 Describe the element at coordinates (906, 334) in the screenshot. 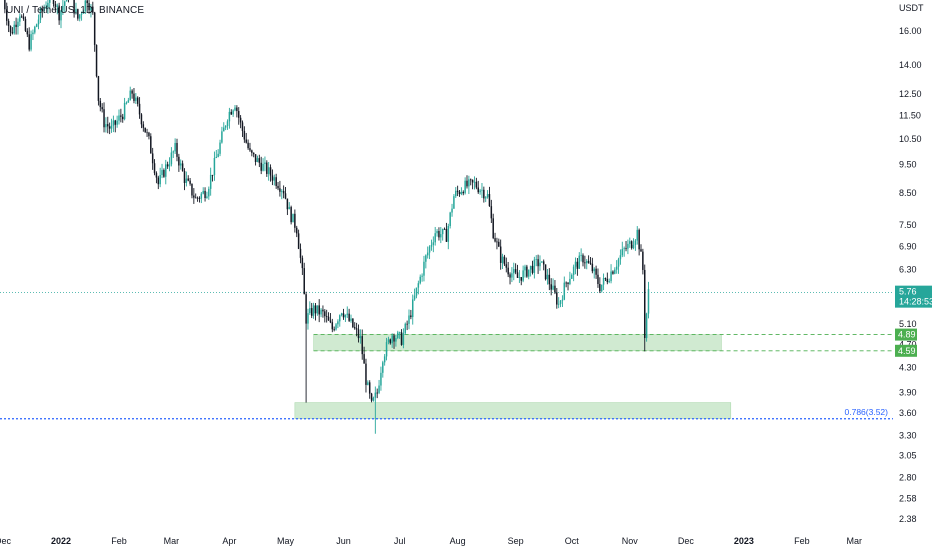

I see `level-price-tag` at that location.